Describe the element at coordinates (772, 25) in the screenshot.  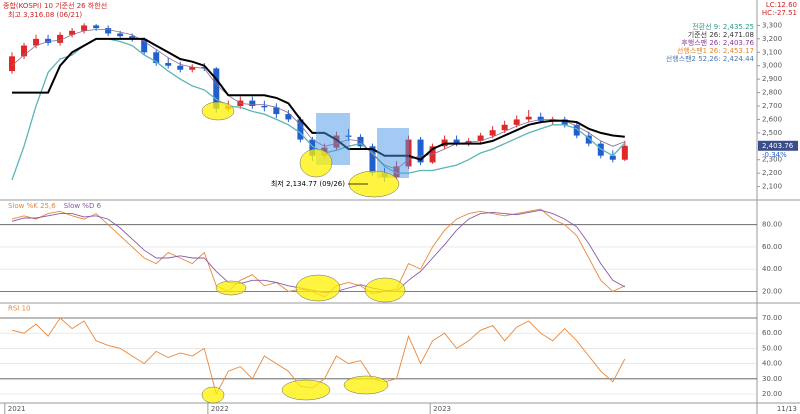
I see `y-tick-label: 3,300` at that location.